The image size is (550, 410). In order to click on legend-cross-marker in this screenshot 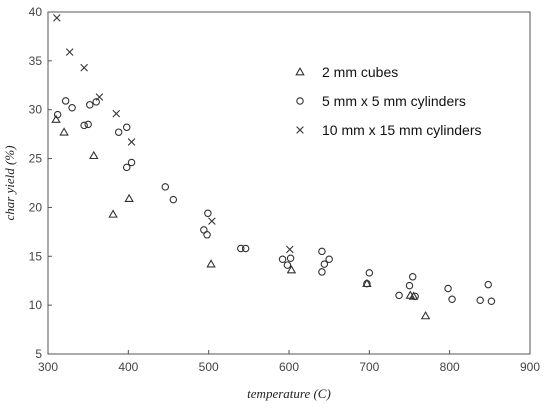, I will do `click(300, 130)`.